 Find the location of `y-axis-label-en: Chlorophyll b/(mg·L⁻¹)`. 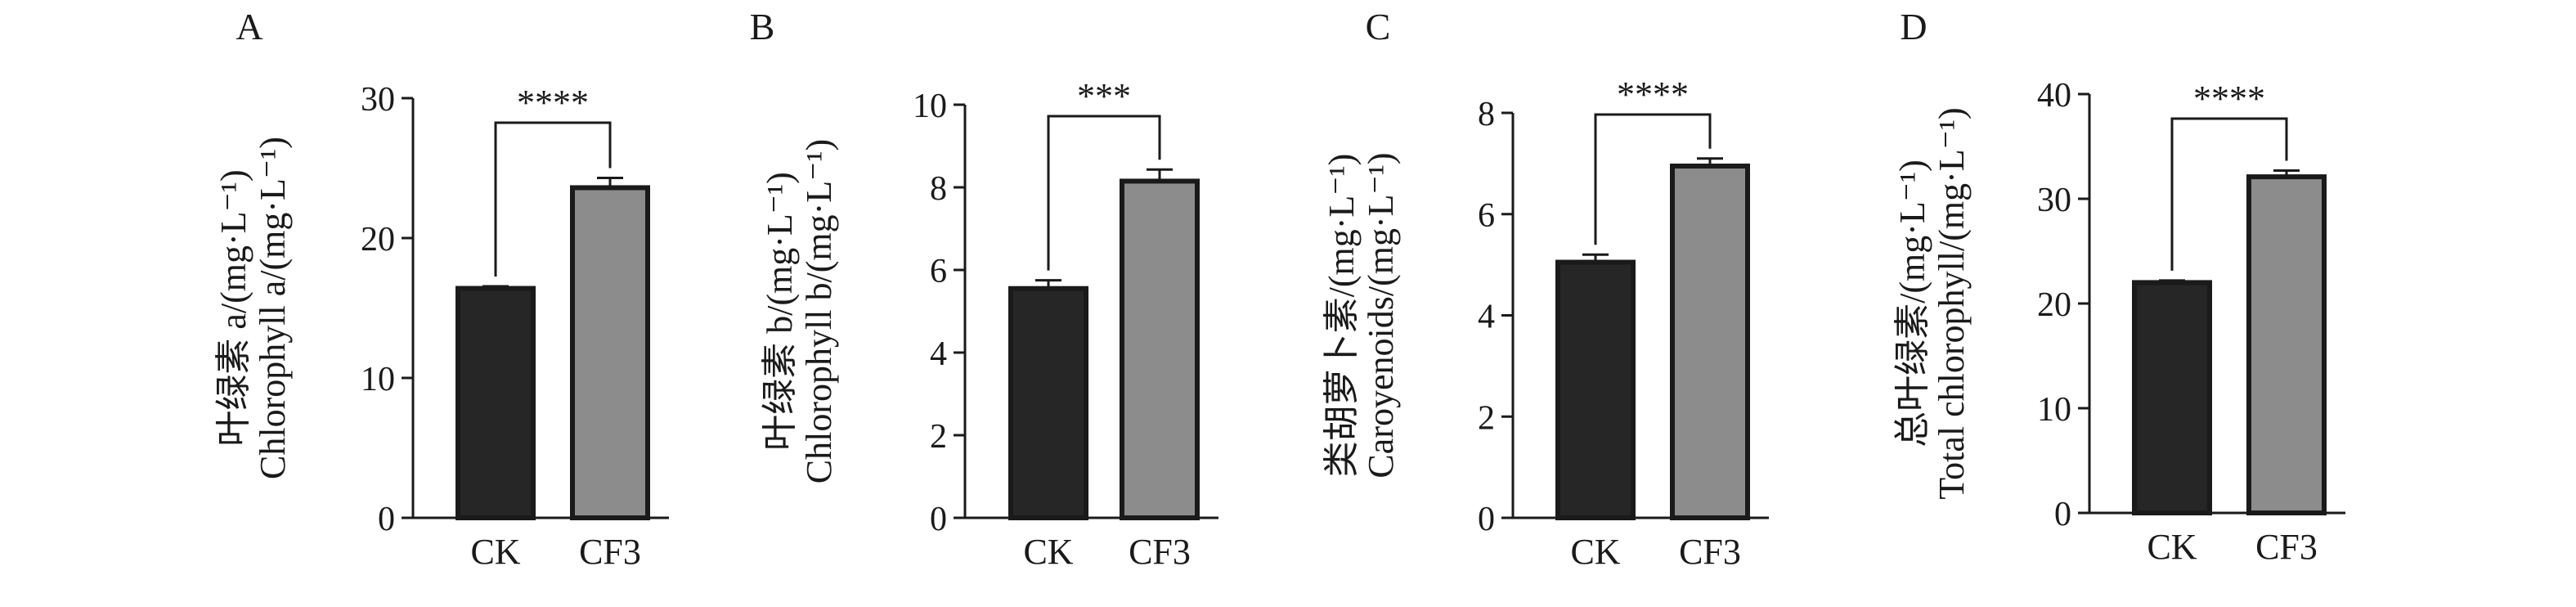

y-axis-label-en: Chlorophyll b/(mg·L⁻¹) is located at coordinates (819, 311).